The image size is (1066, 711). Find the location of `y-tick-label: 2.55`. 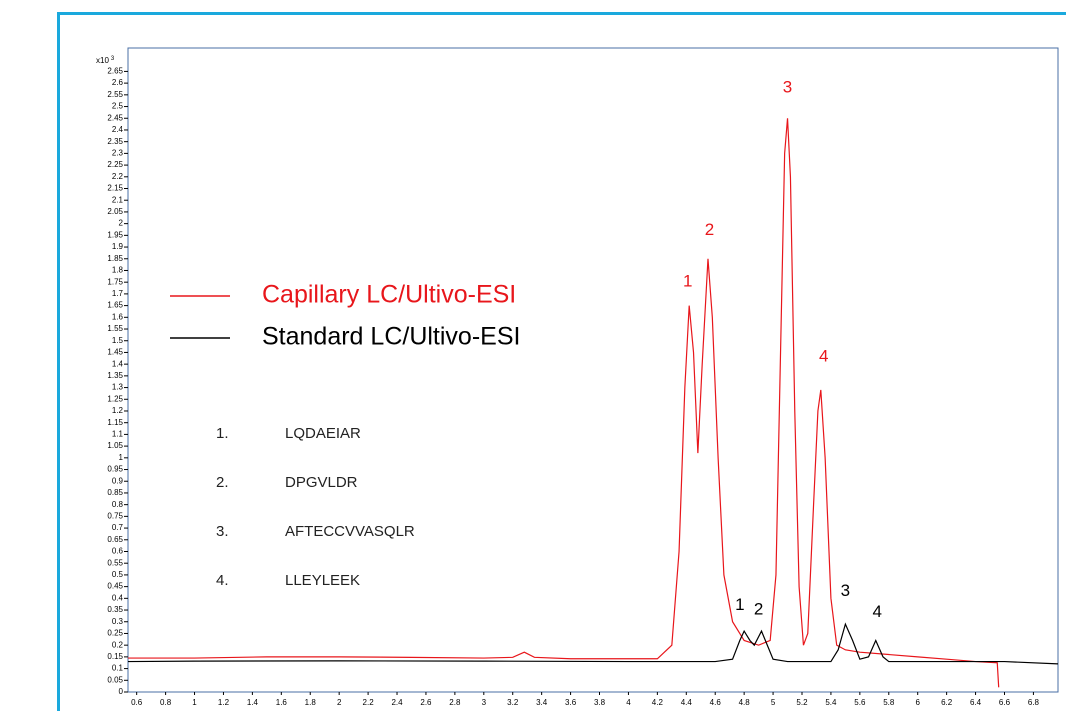

y-tick-label: 2.55 is located at coordinates (115, 94).